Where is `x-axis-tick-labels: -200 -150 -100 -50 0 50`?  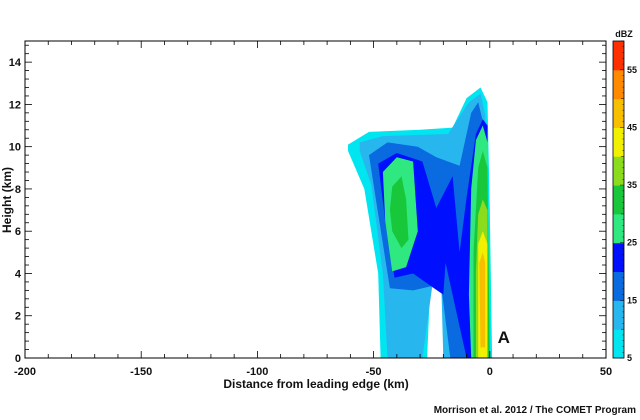 x-axis-tick-labels: -200 -150 -100 -50 0 50 is located at coordinates (313, 372).